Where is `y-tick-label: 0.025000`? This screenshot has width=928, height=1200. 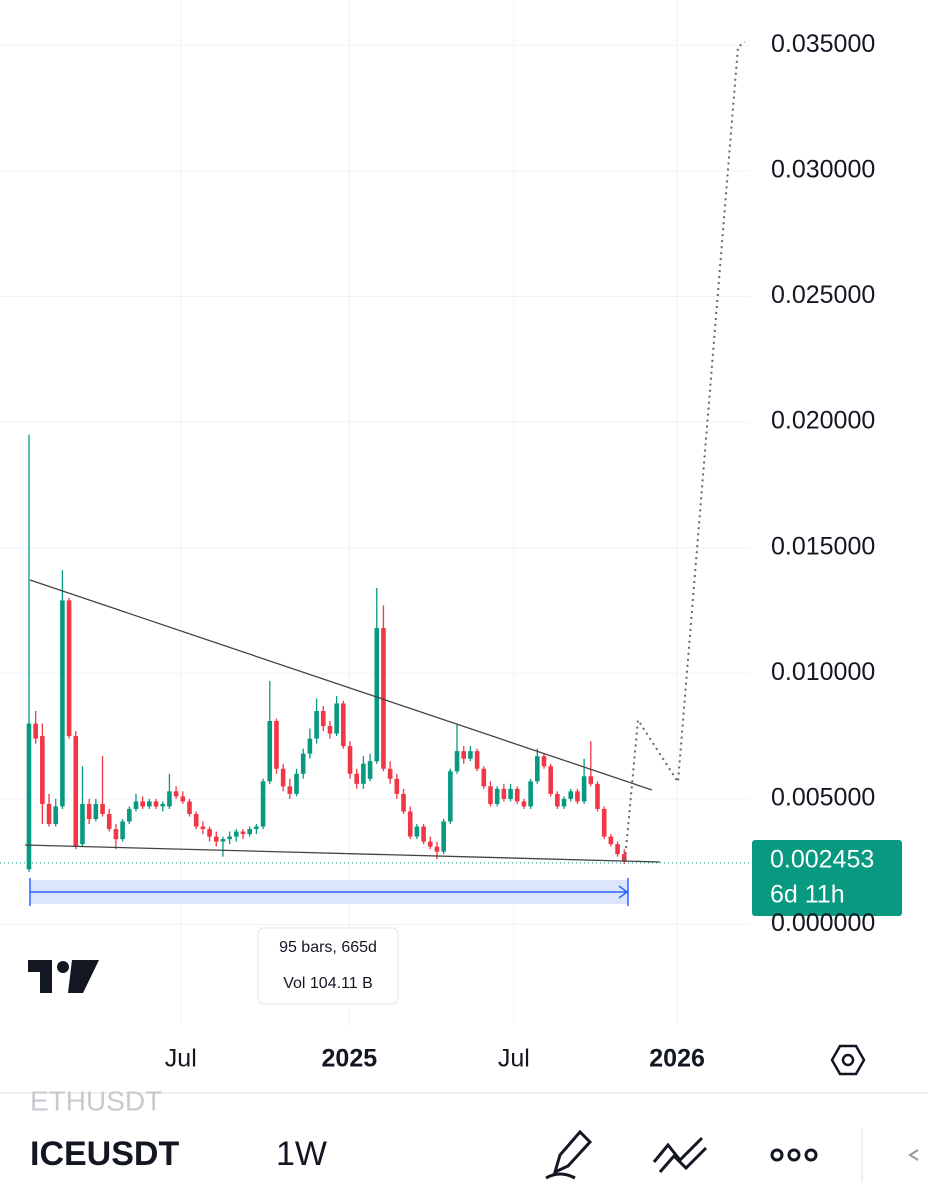 y-tick-label: 0.025000 is located at coordinates (823, 295).